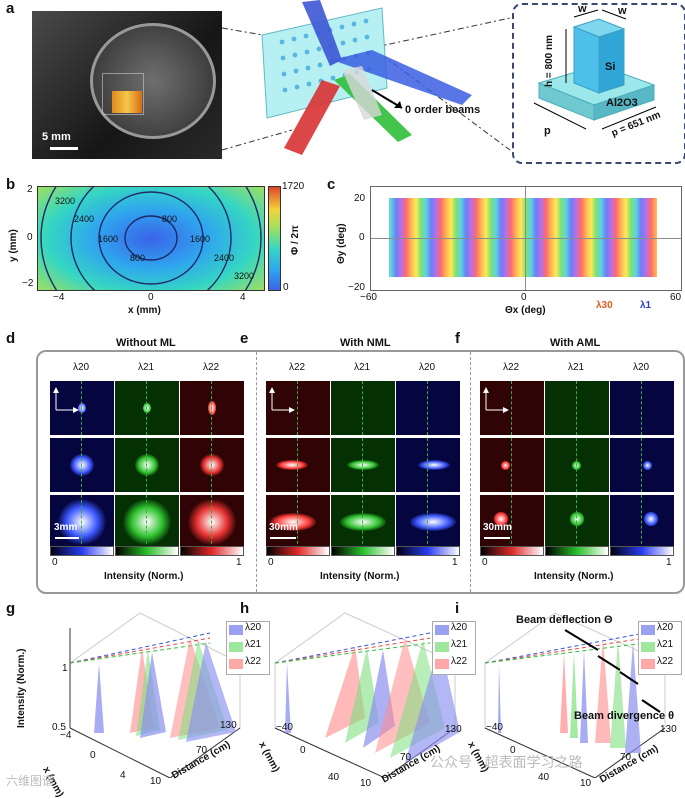 This screenshot has height=799, width=685. I want to click on c-xlabel: Θx (deg), so click(525, 310).